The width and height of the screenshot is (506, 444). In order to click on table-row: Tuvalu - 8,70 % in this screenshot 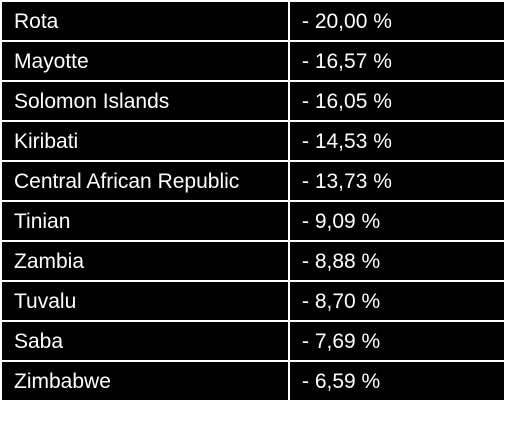, I will do `click(253, 301)`.